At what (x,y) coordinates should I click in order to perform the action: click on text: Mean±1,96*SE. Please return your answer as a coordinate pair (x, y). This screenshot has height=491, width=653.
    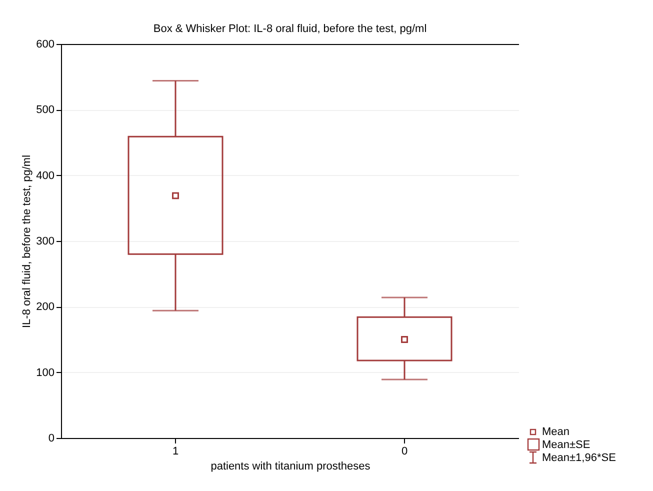
    Looking at the image, I should click on (579, 458).